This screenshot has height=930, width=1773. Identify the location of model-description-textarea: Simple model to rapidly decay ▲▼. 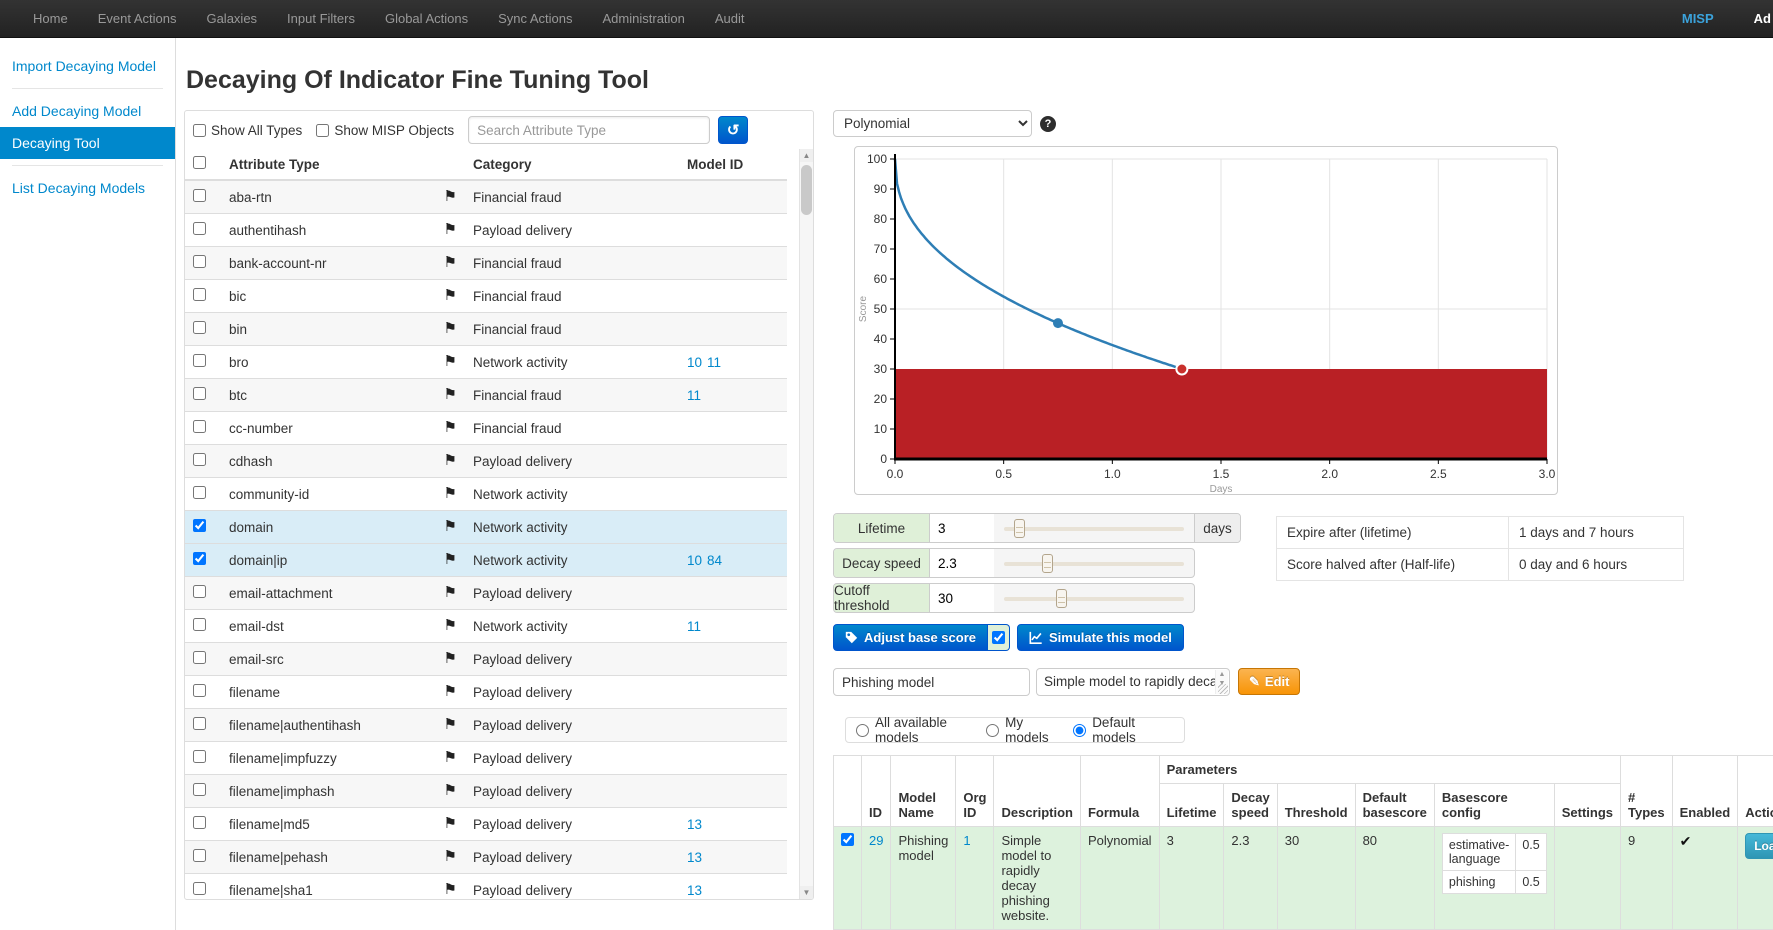
(1133, 682).